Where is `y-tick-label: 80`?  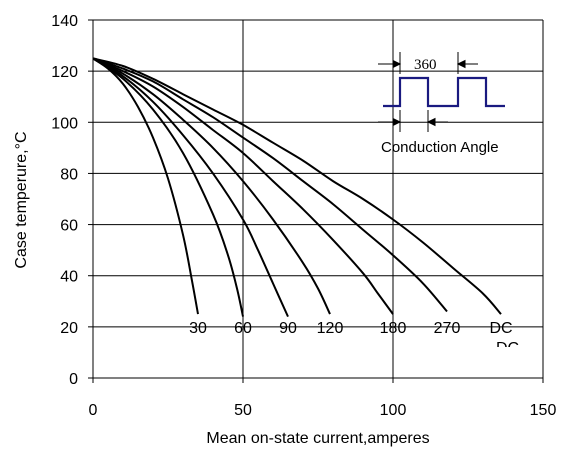 y-tick-label: 80 is located at coordinates (69, 174).